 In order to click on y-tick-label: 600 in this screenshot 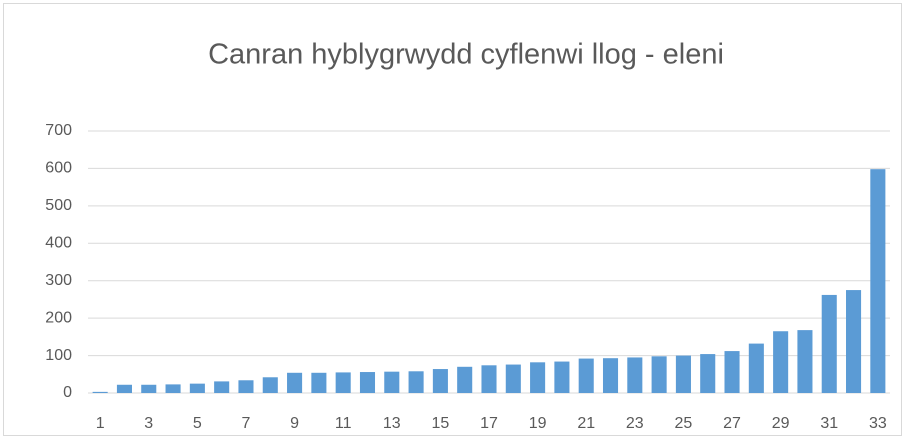, I will do `click(58, 168)`.